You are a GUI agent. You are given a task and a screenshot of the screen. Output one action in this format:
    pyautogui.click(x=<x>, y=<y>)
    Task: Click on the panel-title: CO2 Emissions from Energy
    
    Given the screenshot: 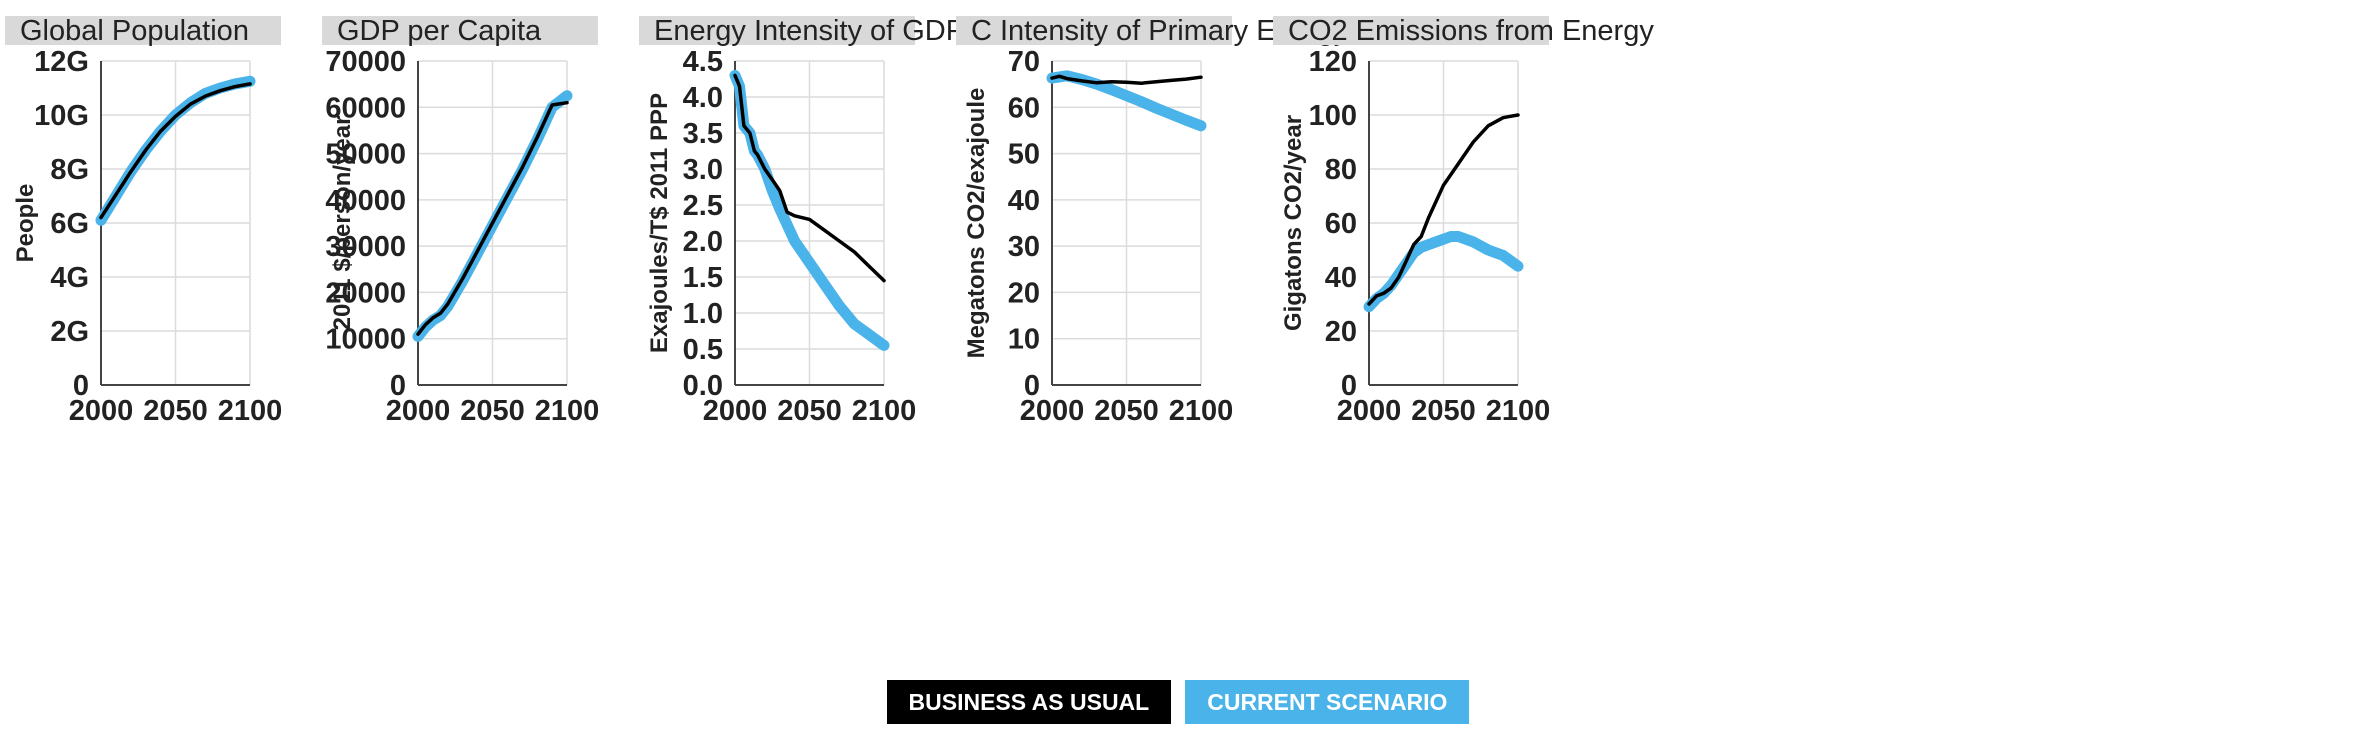 What is the action you would take?
    pyautogui.click(x=1471, y=31)
    